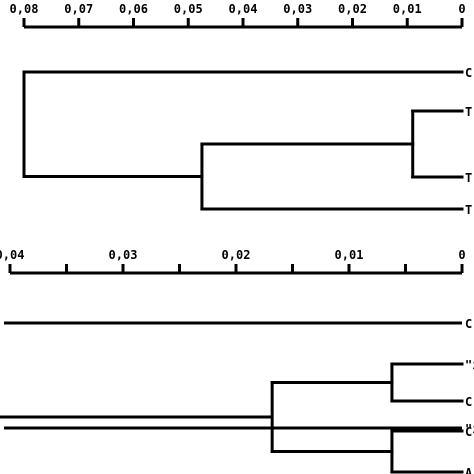  I want to click on top-distance-scale: 0,08 0,07 0,06 0,05 0,04 0,03 0,02 0,01 0, so click(238, 15).